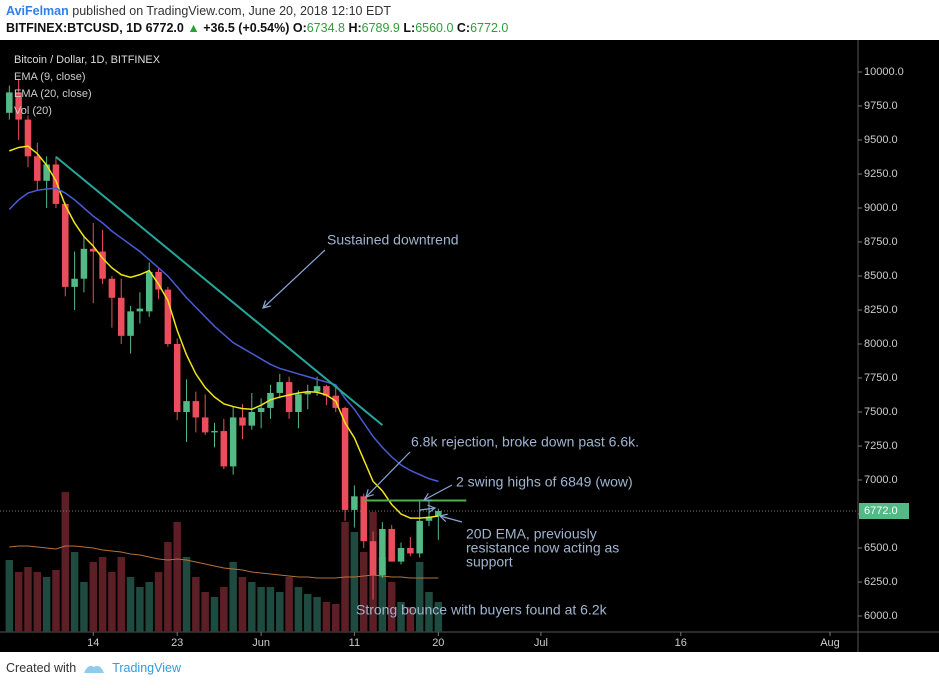 Image resolution: width=939 pixels, height=688 pixels. What do you see at coordinates (355, 28) in the screenshot?
I see `h-label: H:` at bounding box center [355, 28].